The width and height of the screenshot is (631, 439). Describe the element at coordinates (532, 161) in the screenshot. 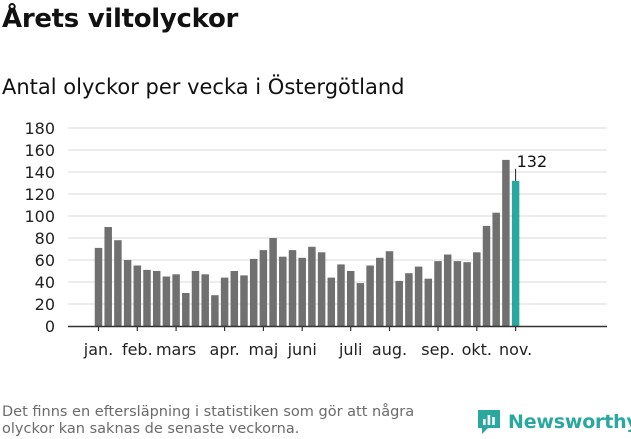

I see `data-label: 132` at that location.